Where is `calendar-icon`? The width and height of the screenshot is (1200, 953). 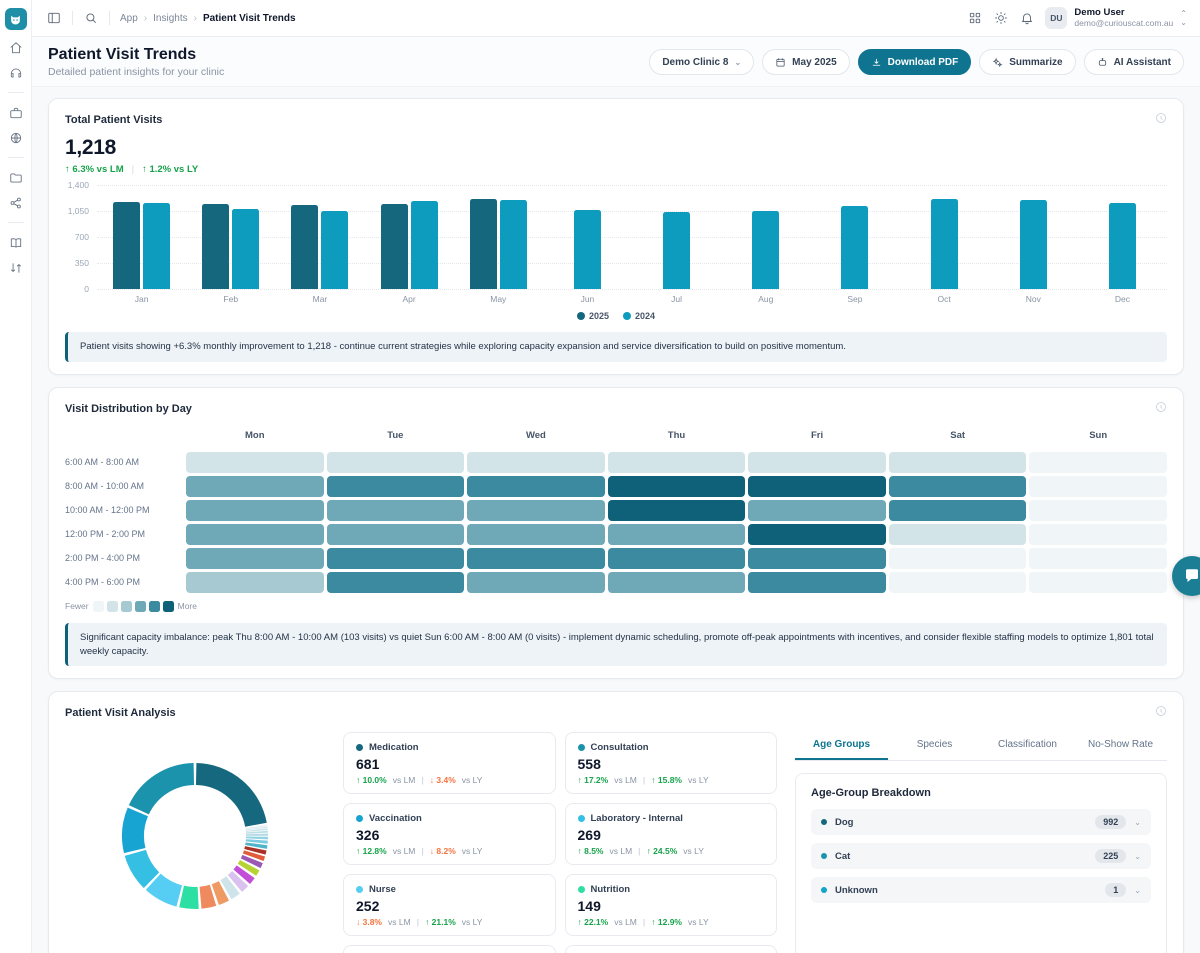 calendar-icon is located at coordinates (780, 62).